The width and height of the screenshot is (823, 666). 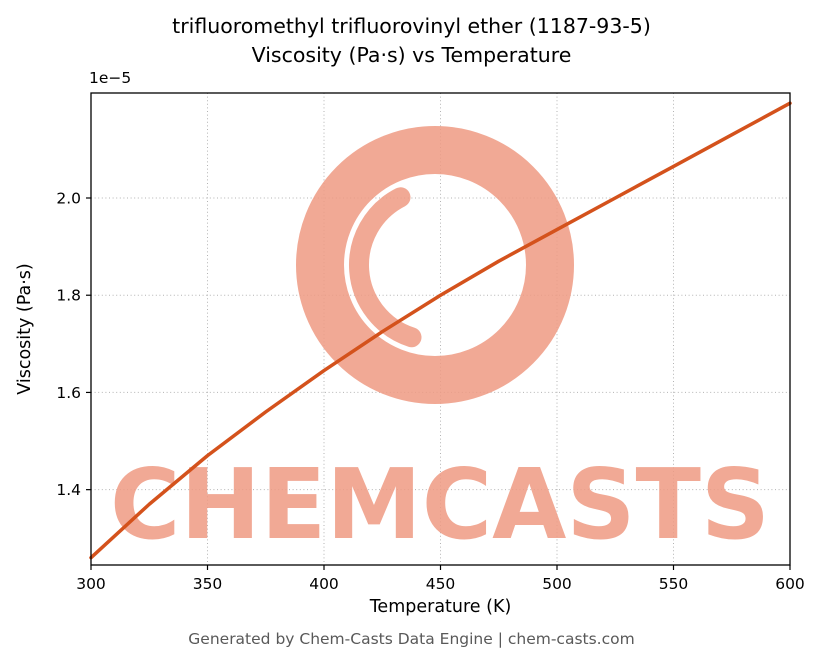 I want to click on watermark-text: CHEMCASTS, so click(x=440, y=504).